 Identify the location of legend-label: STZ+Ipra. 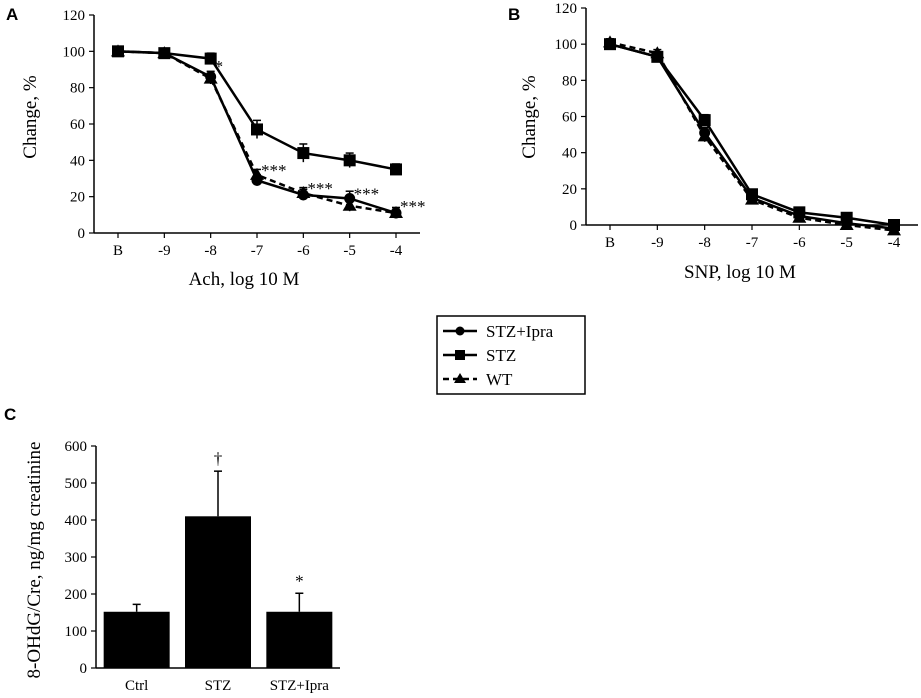
(520, 331).